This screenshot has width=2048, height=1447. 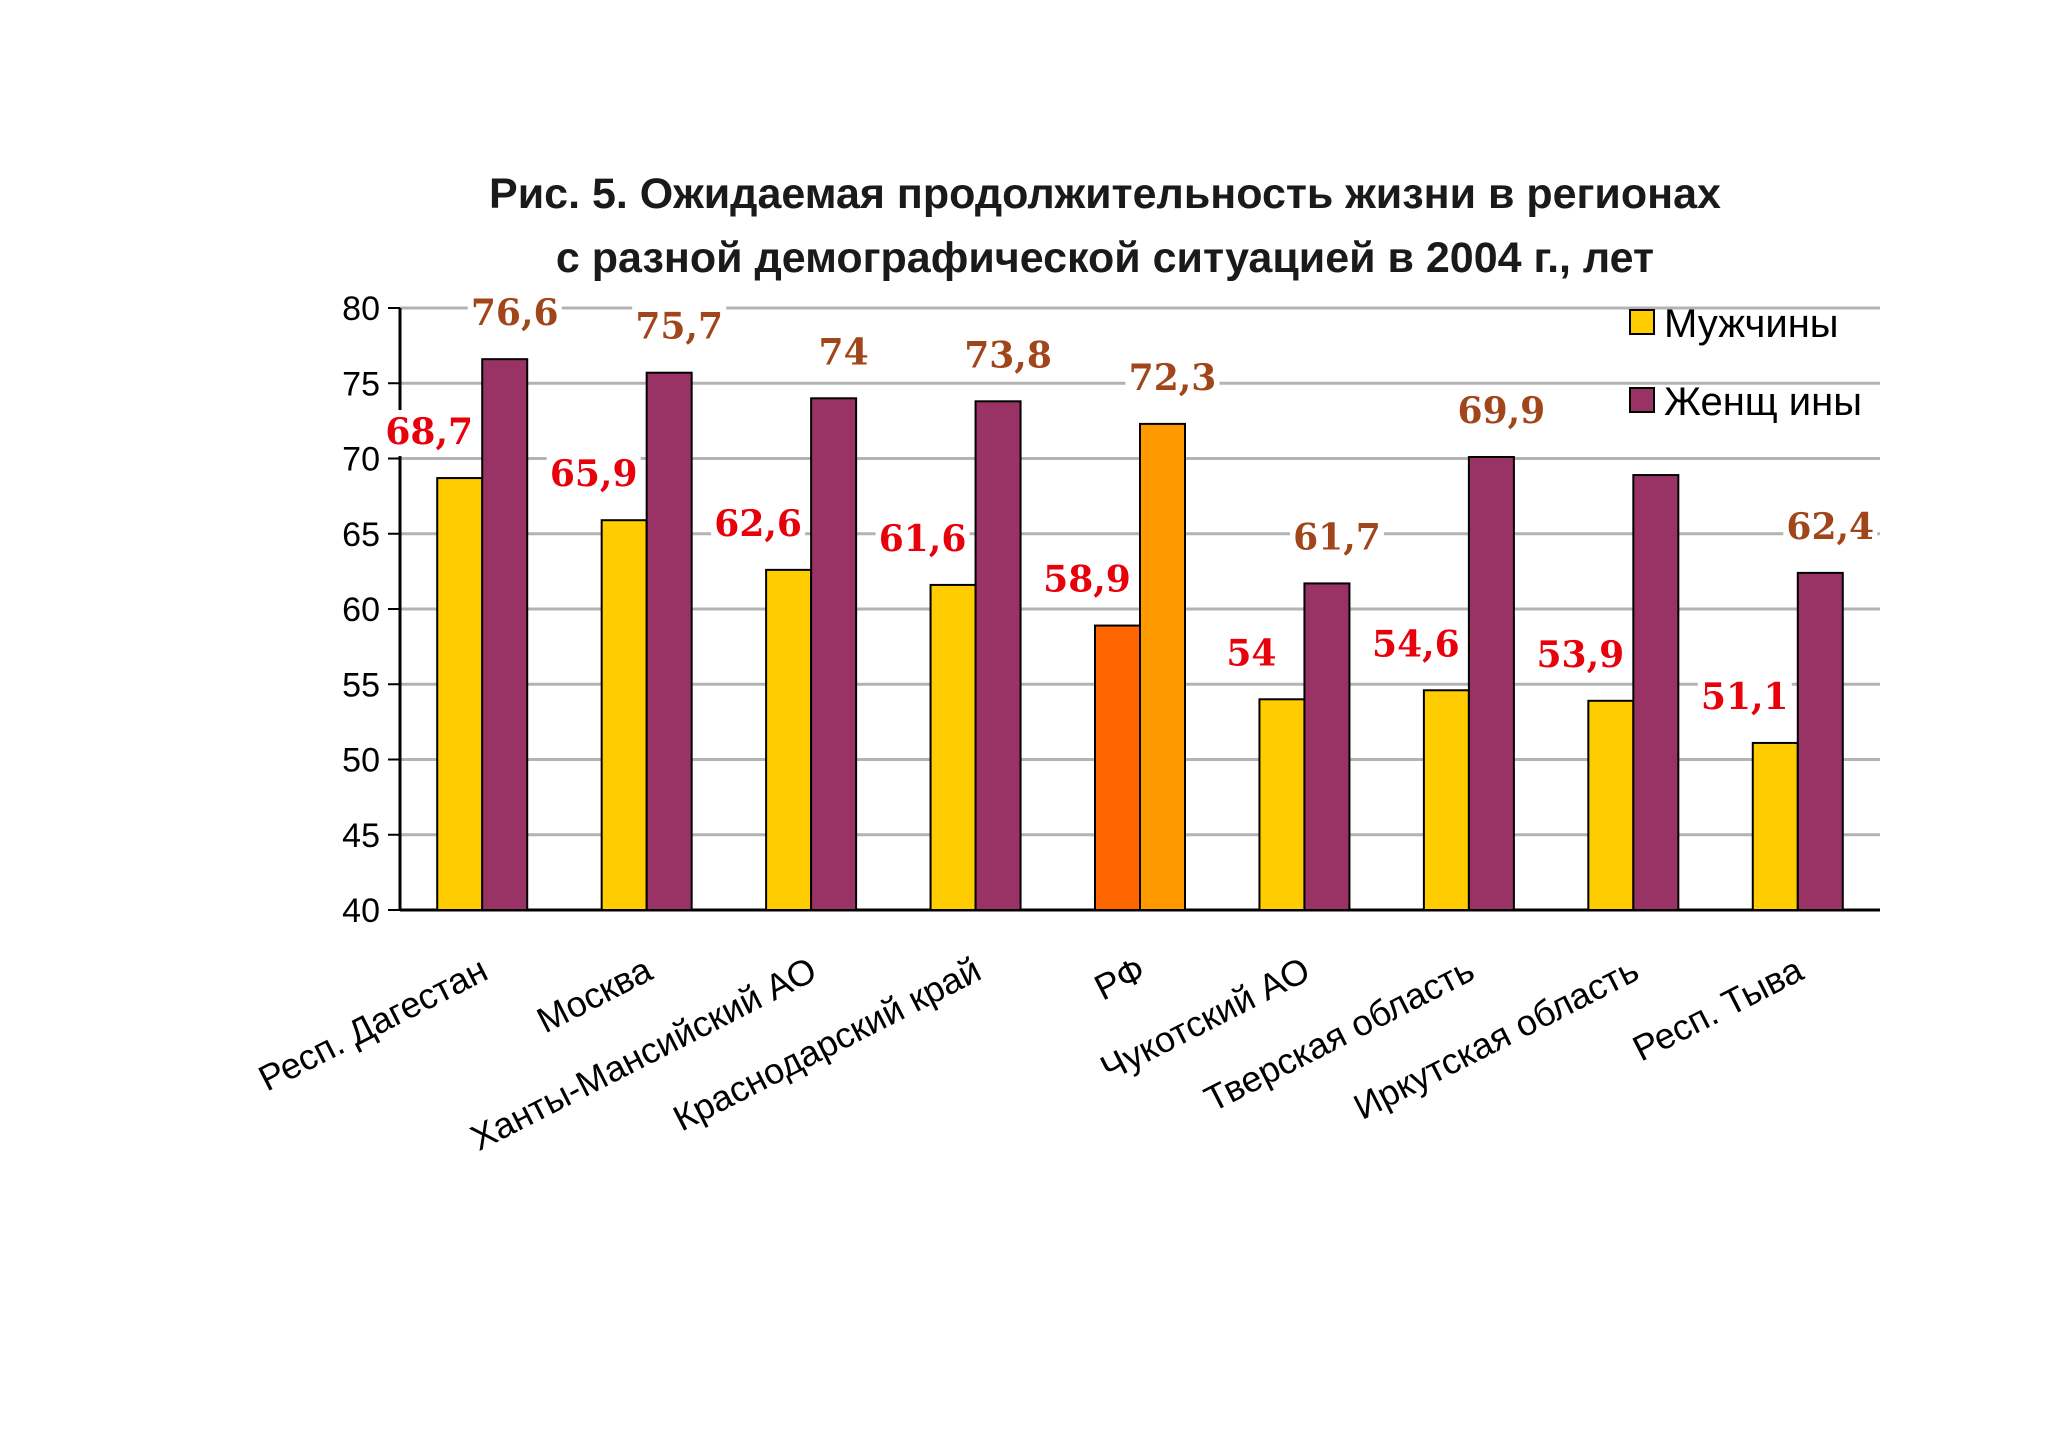 I want to click on data-label-women: 62,4, so click(x=1830, y=527).